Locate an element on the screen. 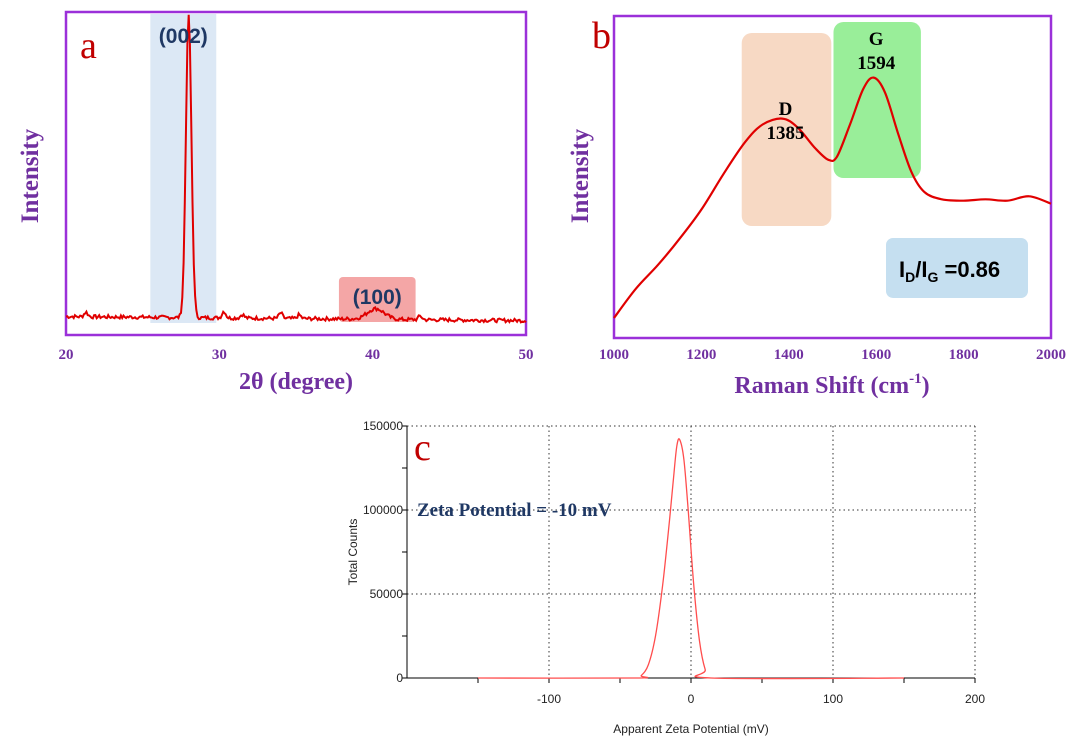 The height and width of the screenshot is (738, 1070). panel-b-x-axis-text: Raman Shift (cm is located at coordinates (821, 386).